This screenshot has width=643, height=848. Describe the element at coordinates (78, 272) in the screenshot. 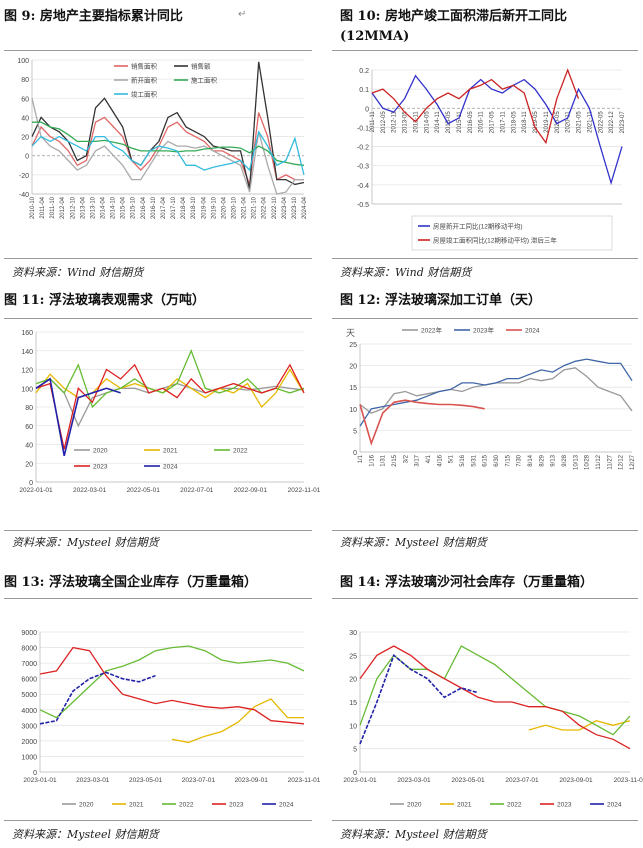

I see `figure-9-source: 资料来源：Wind 财信期货` at that location.